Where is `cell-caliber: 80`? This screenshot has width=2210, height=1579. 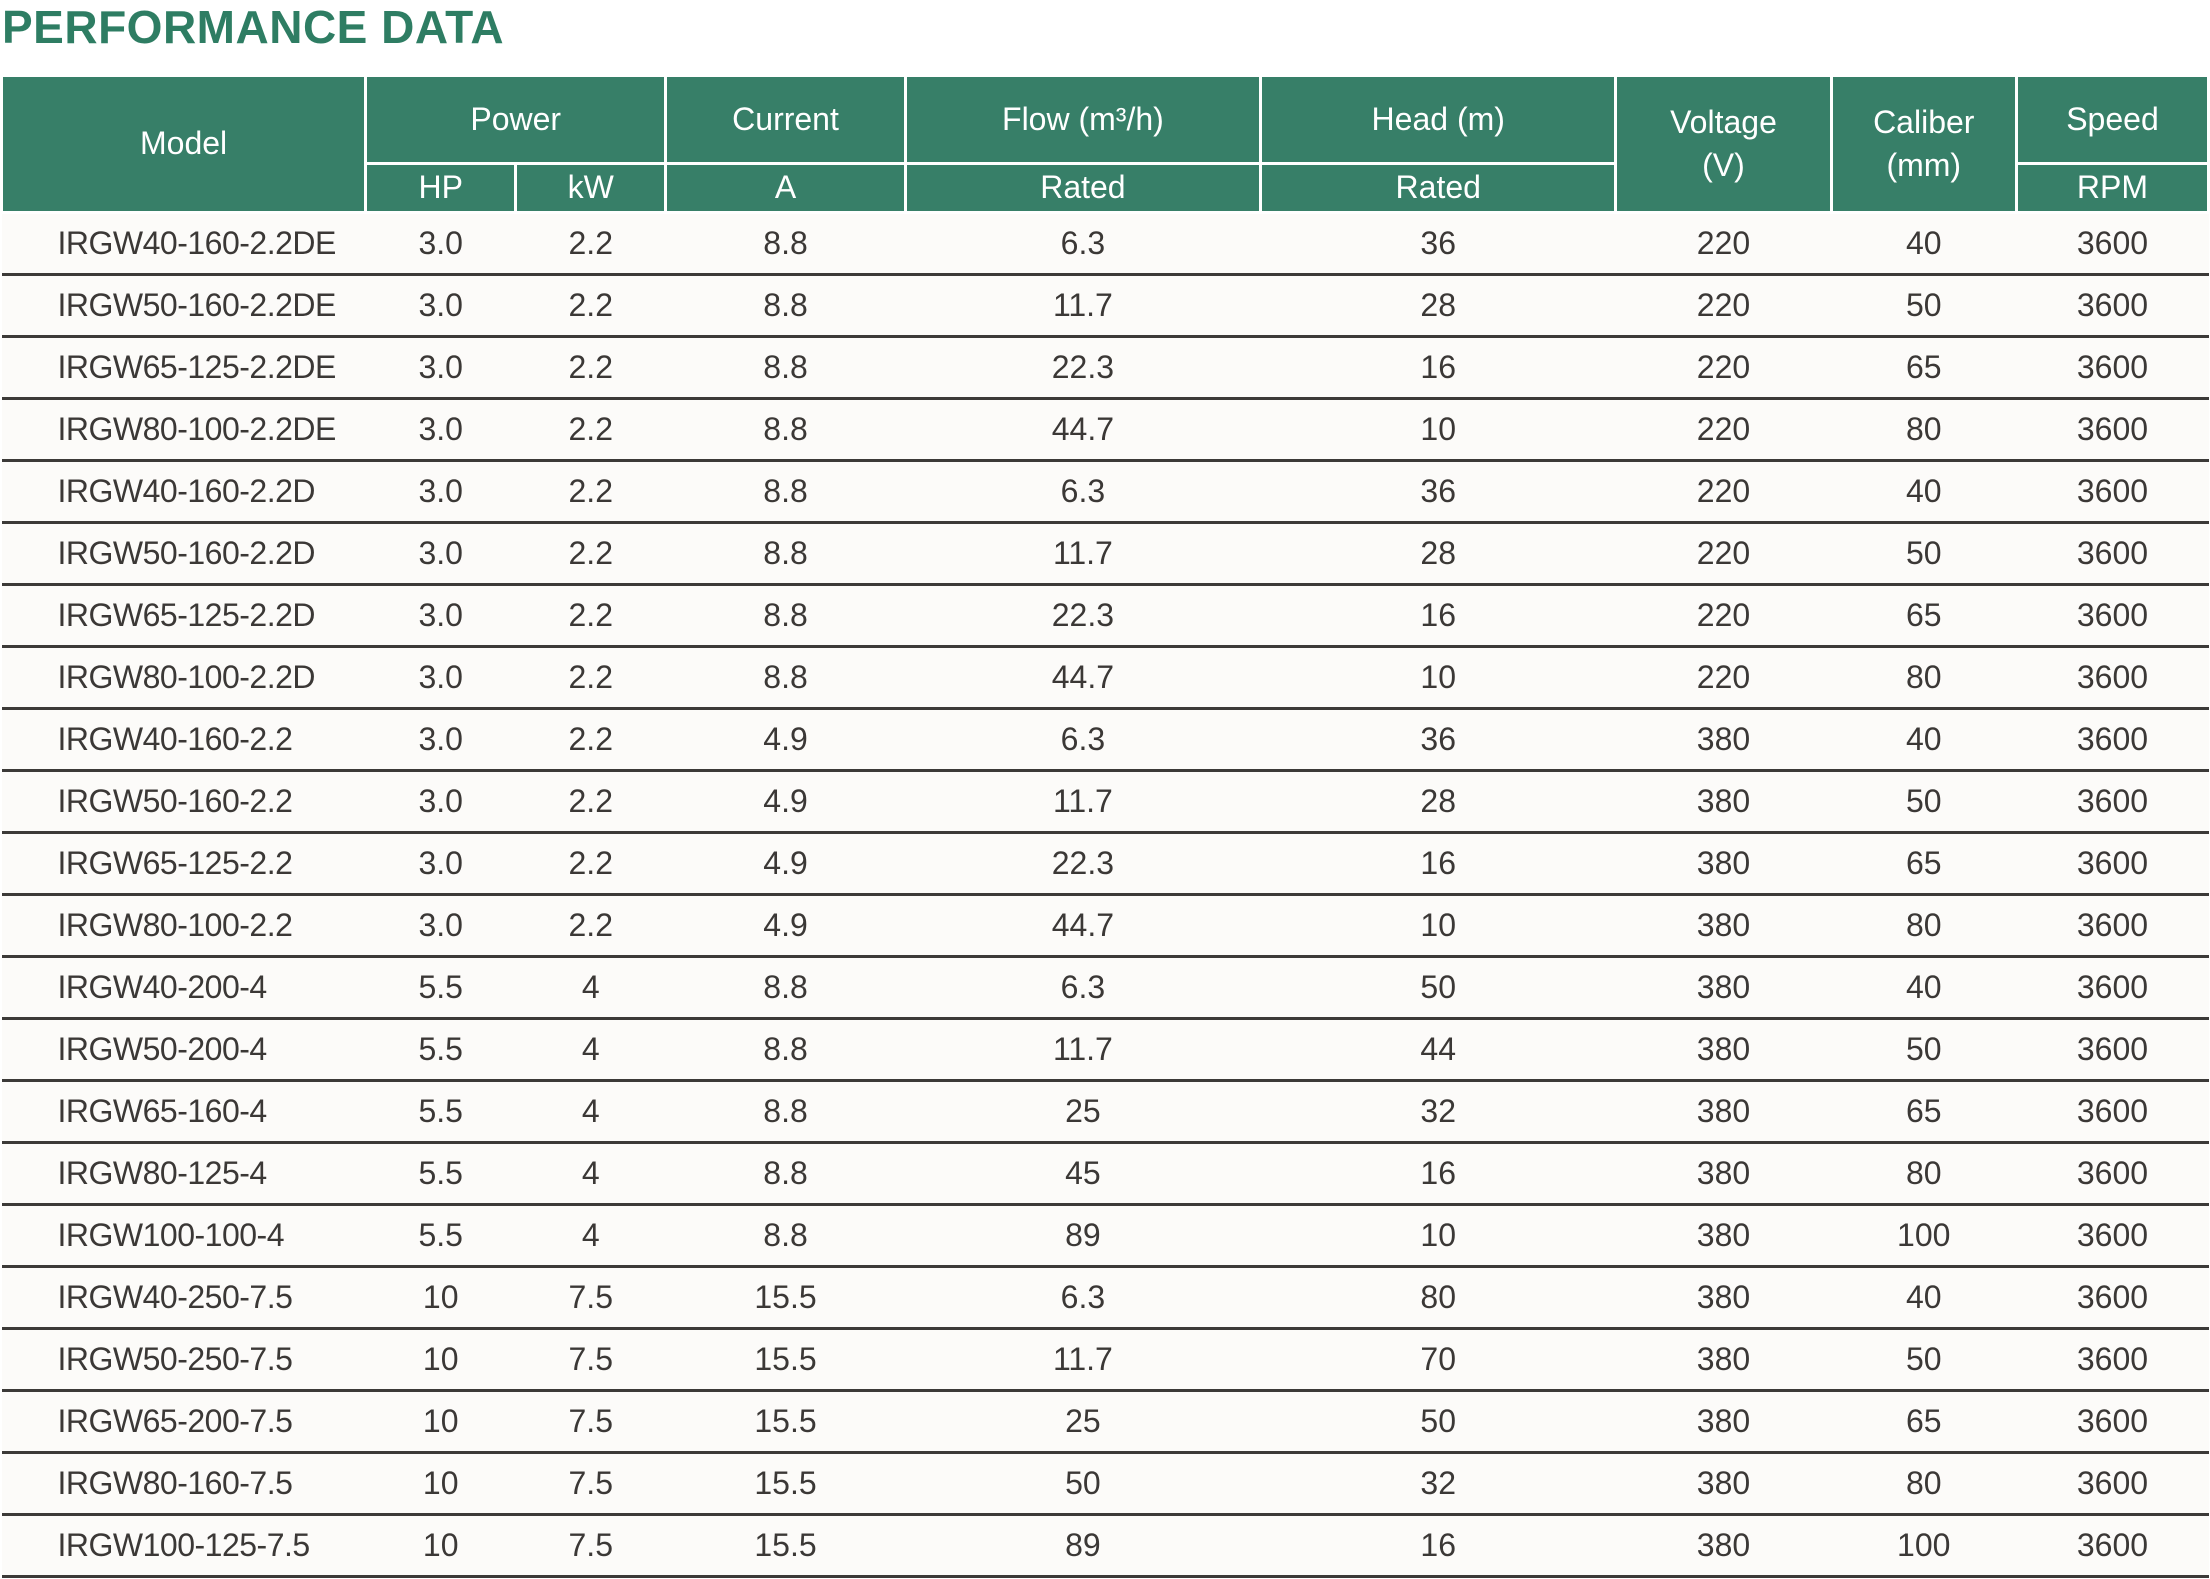 cell-caliber: 80 is located at coordinates (1924, 926).